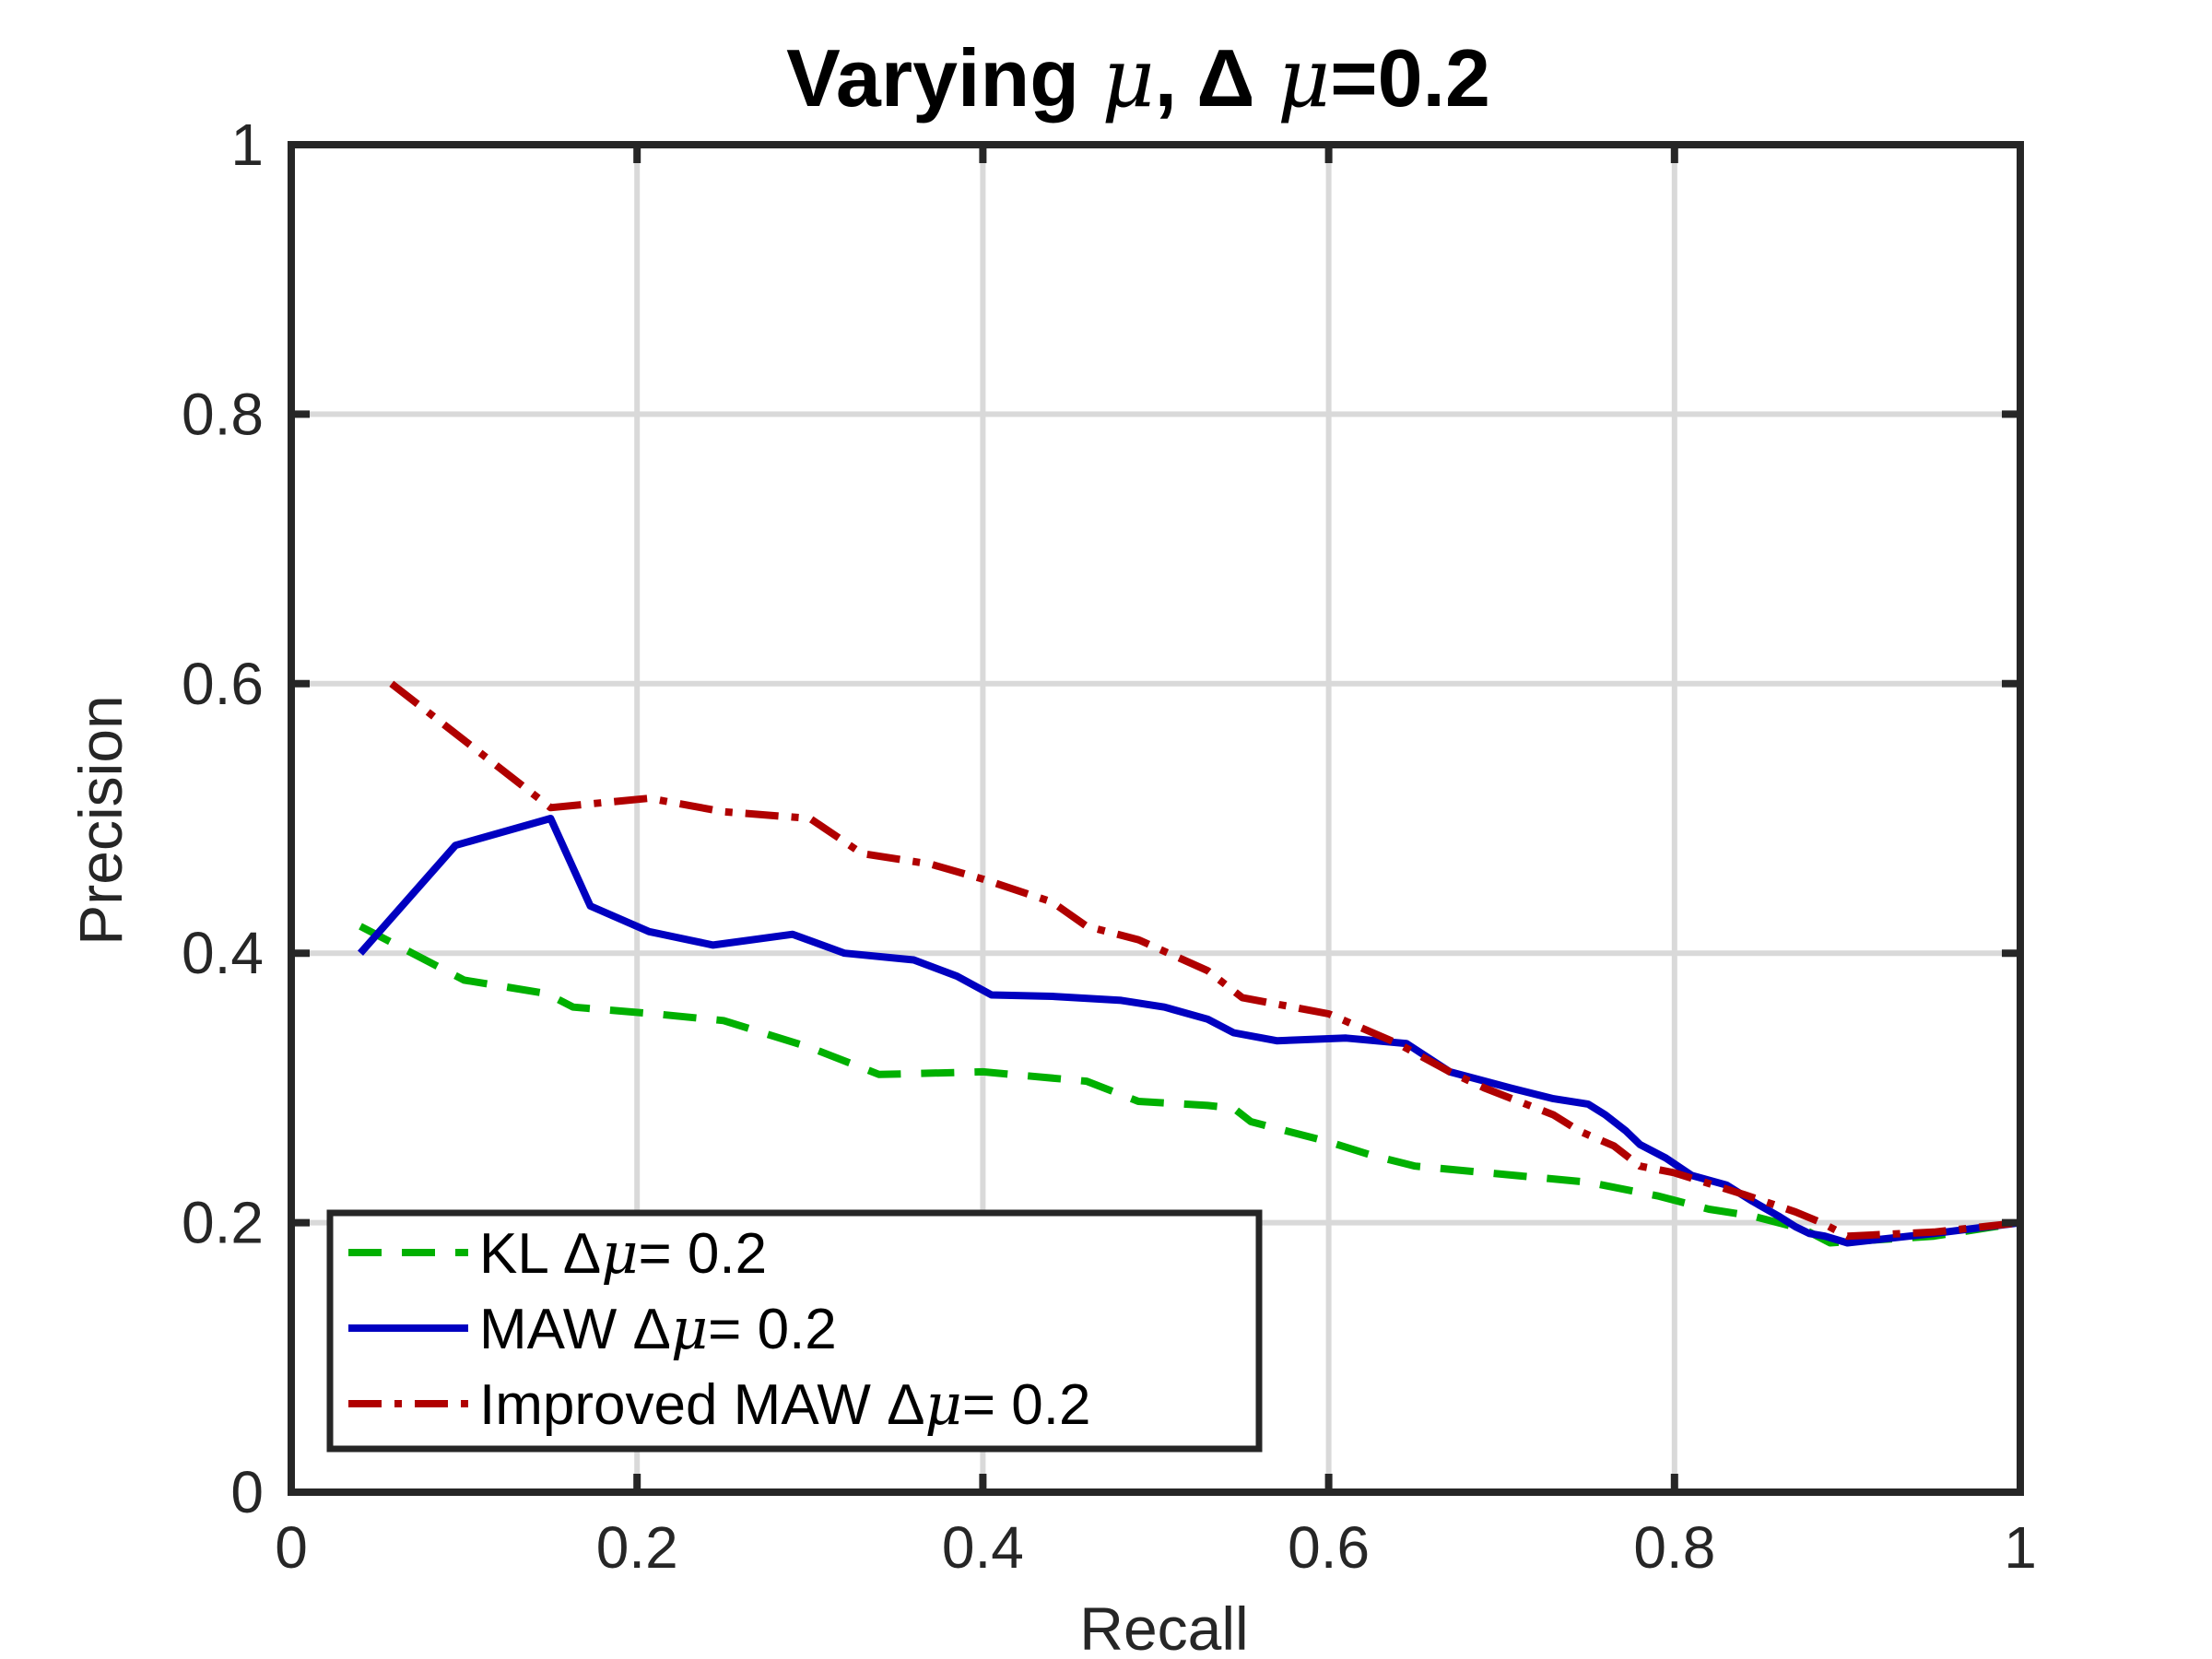  What do you see at coordinates (1674, 1547) in the screenshot?
I see `x-tick-label: 0.8` at bounding box center [1674, 1547].